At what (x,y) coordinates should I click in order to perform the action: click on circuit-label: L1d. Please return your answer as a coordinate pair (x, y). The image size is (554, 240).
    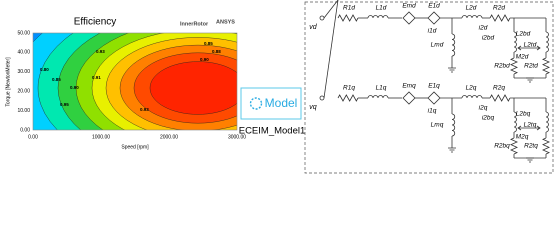
    Looking at the image, I should click on (381, 8).